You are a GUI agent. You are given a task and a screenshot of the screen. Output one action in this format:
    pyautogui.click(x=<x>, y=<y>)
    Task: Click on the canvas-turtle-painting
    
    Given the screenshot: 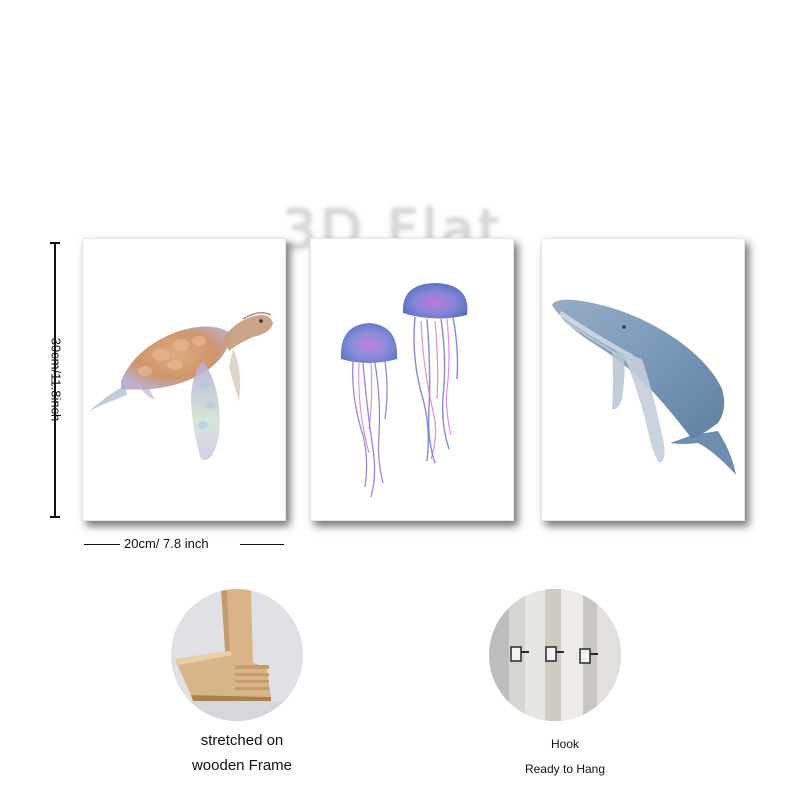 What is the action you would take?
    pyautogui.click(x=184, y=379)
    